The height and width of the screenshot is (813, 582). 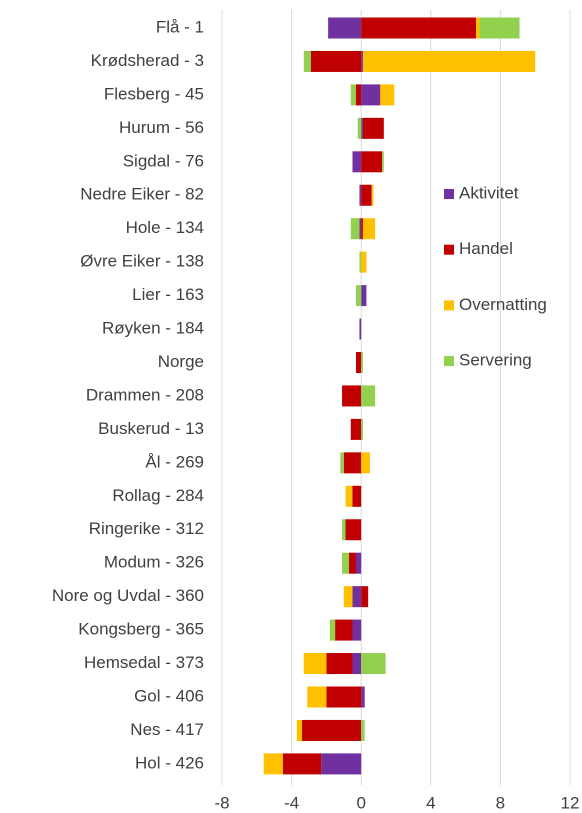 What do you see at coordinates (145, 394) in the screenshot?
I see `y-tick-label: Drammen - 208` at bounding box center [145, 394].